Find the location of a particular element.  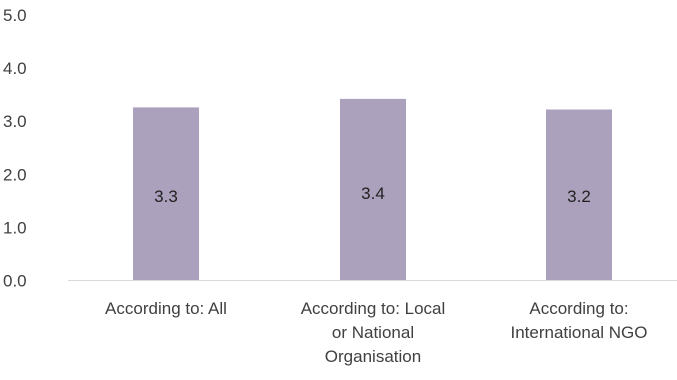

data-label: 3.2 is located at coordinates (579, 196).